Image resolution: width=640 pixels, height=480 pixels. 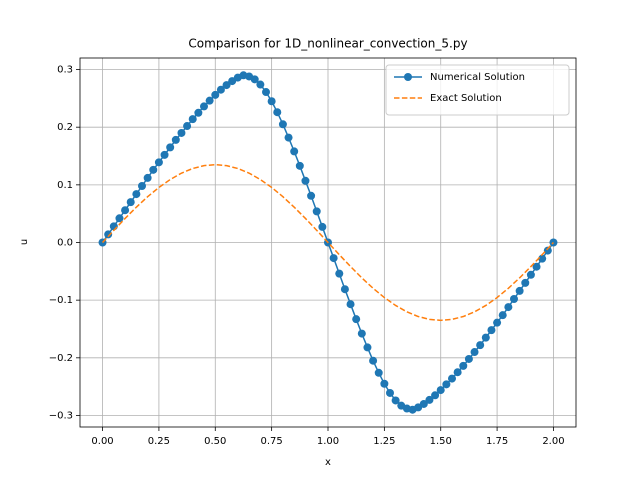 I want to click on x-tick-label: 1.00, so click(x=328, y=441).